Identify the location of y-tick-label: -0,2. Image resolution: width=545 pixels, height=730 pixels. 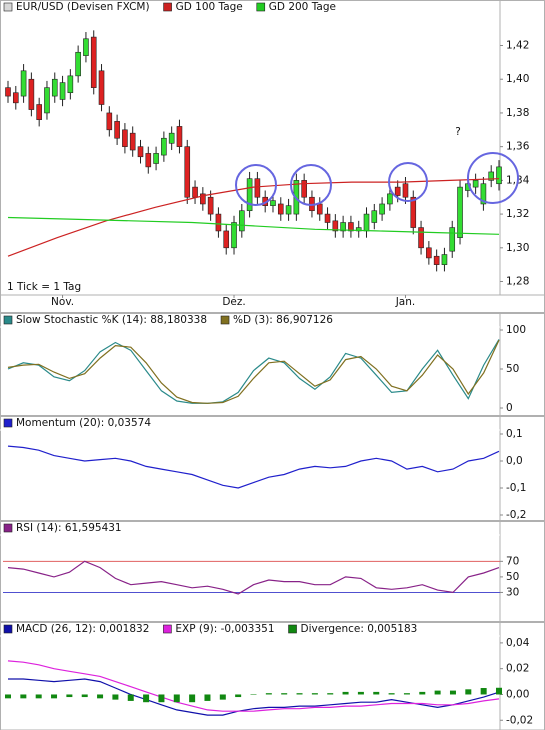
(516, 515).